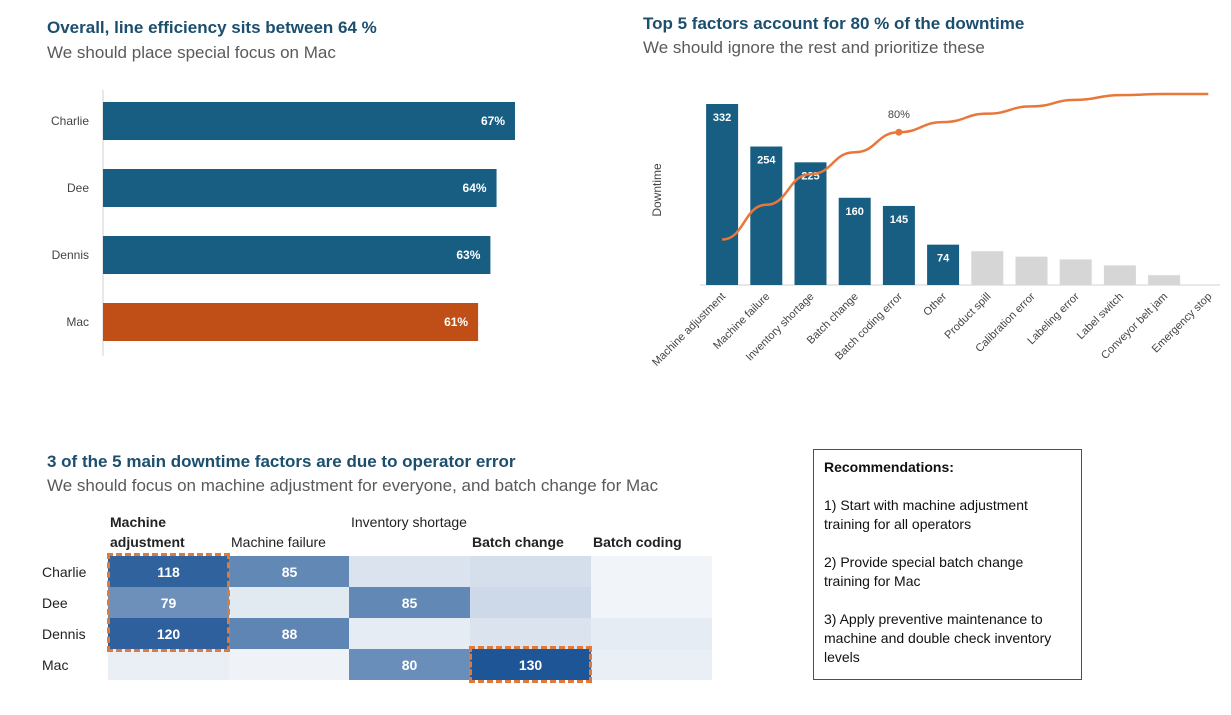 The width and height of the screenshot is (1231, 715). What do you see at coordinates (289, 602) in the screenshot?
I see `heatmap-cell-dee-machine-failure` at bounding box center [289, 602].